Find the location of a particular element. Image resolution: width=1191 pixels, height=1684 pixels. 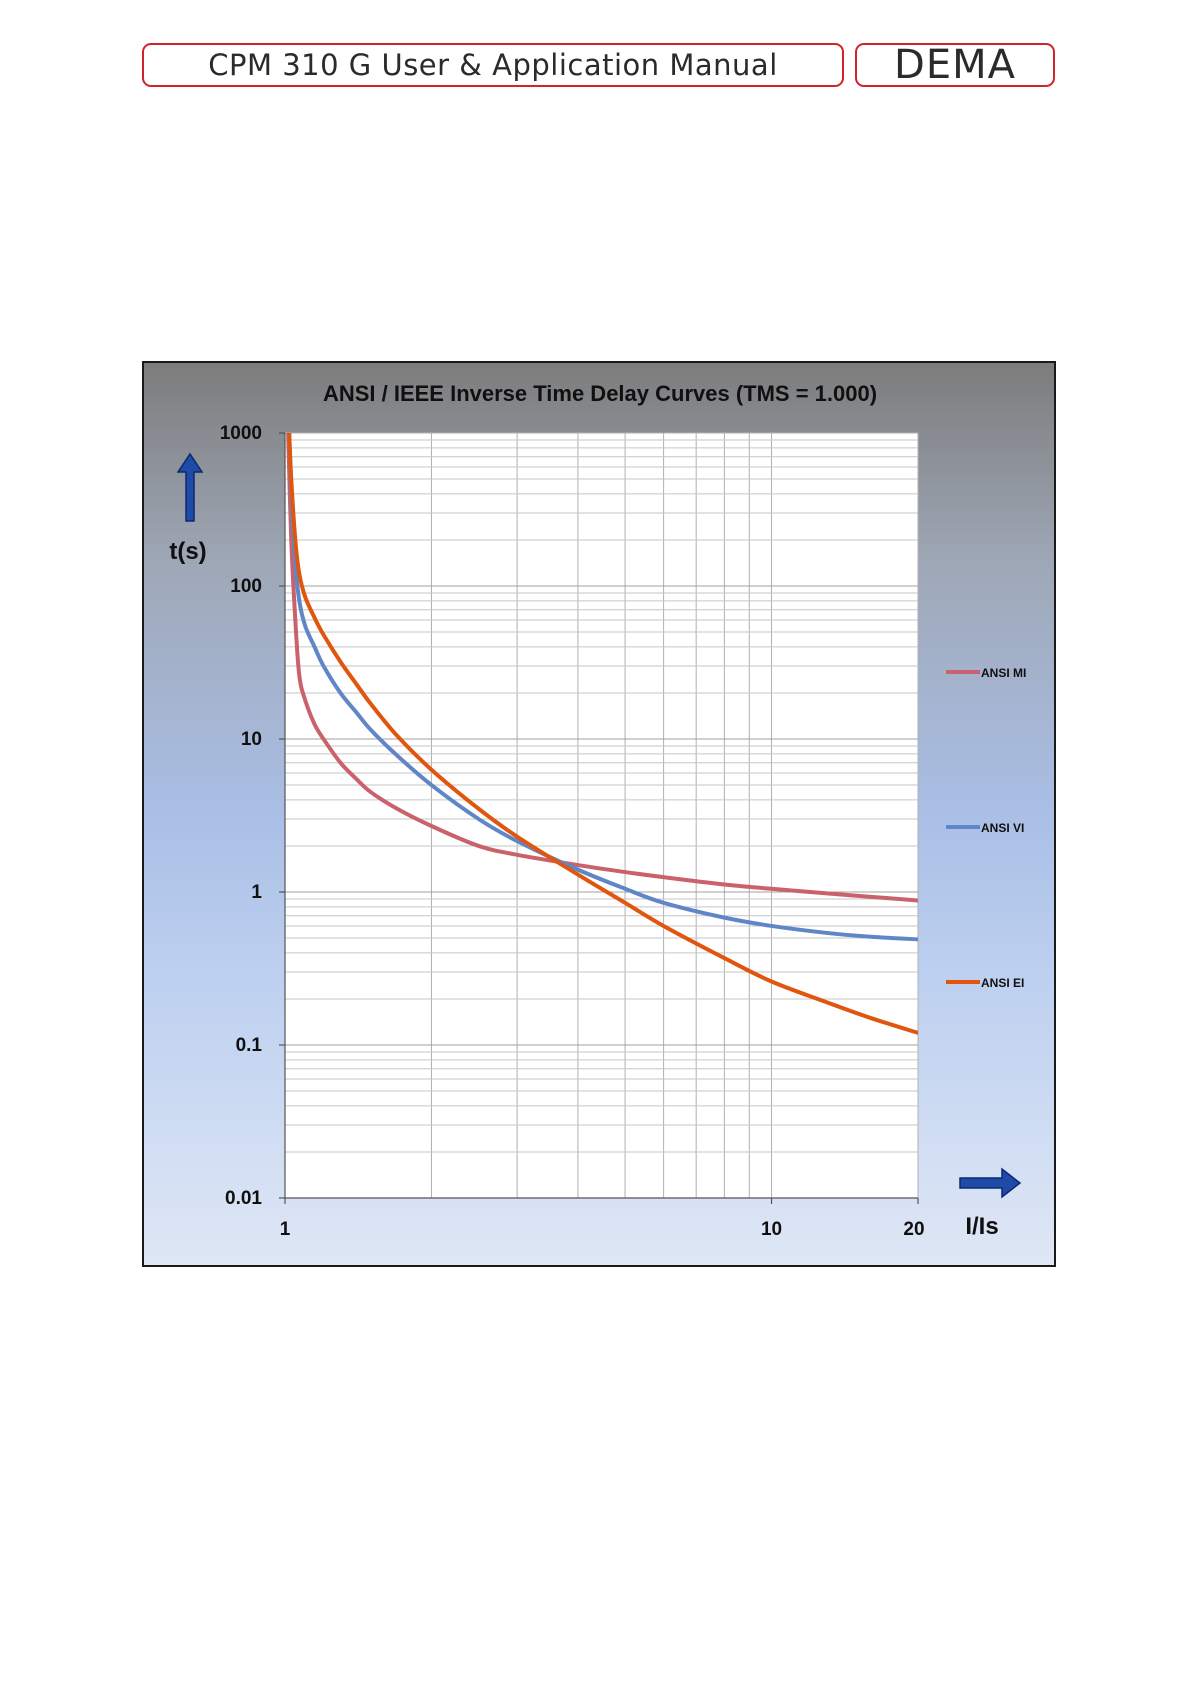

legend-label: ANSI MI is located at coordinates (1003, 673).